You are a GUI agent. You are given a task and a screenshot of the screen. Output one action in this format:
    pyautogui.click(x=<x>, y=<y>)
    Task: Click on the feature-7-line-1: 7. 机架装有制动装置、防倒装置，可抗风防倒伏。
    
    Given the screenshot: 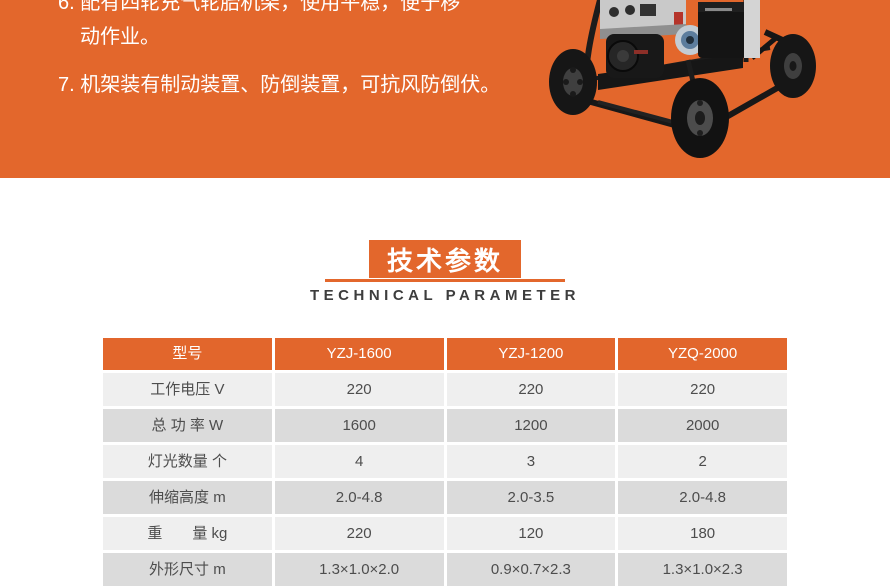 What is the action you would take?
    pyautogui.click(x=279, y=85)
    